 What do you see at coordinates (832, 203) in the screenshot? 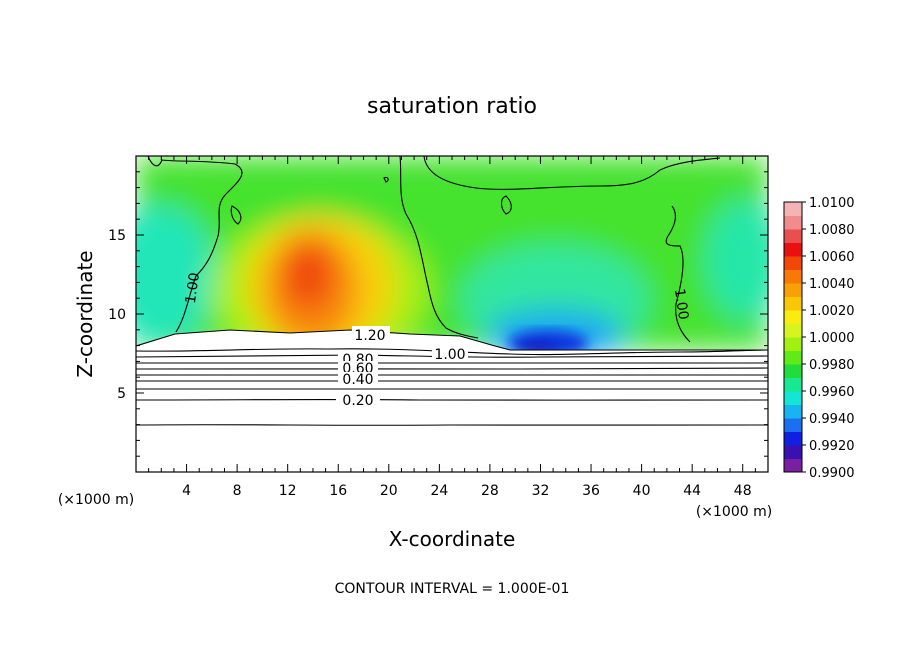
I see `colorbar-tick-label: 1.0100` at bounding box center [832, 203].